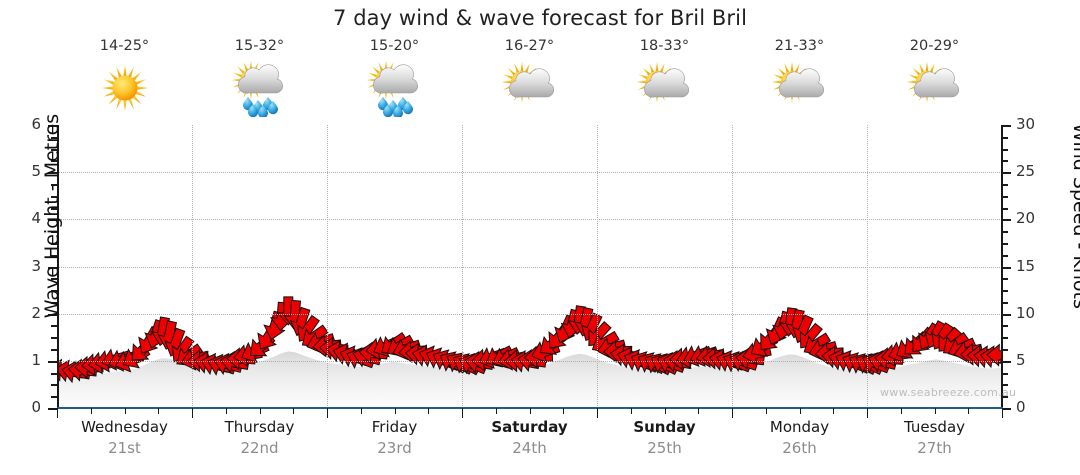  Describe the element at coordinates (799, 438) in the screenshot. I see `day-label: Monday 26th` at that location.